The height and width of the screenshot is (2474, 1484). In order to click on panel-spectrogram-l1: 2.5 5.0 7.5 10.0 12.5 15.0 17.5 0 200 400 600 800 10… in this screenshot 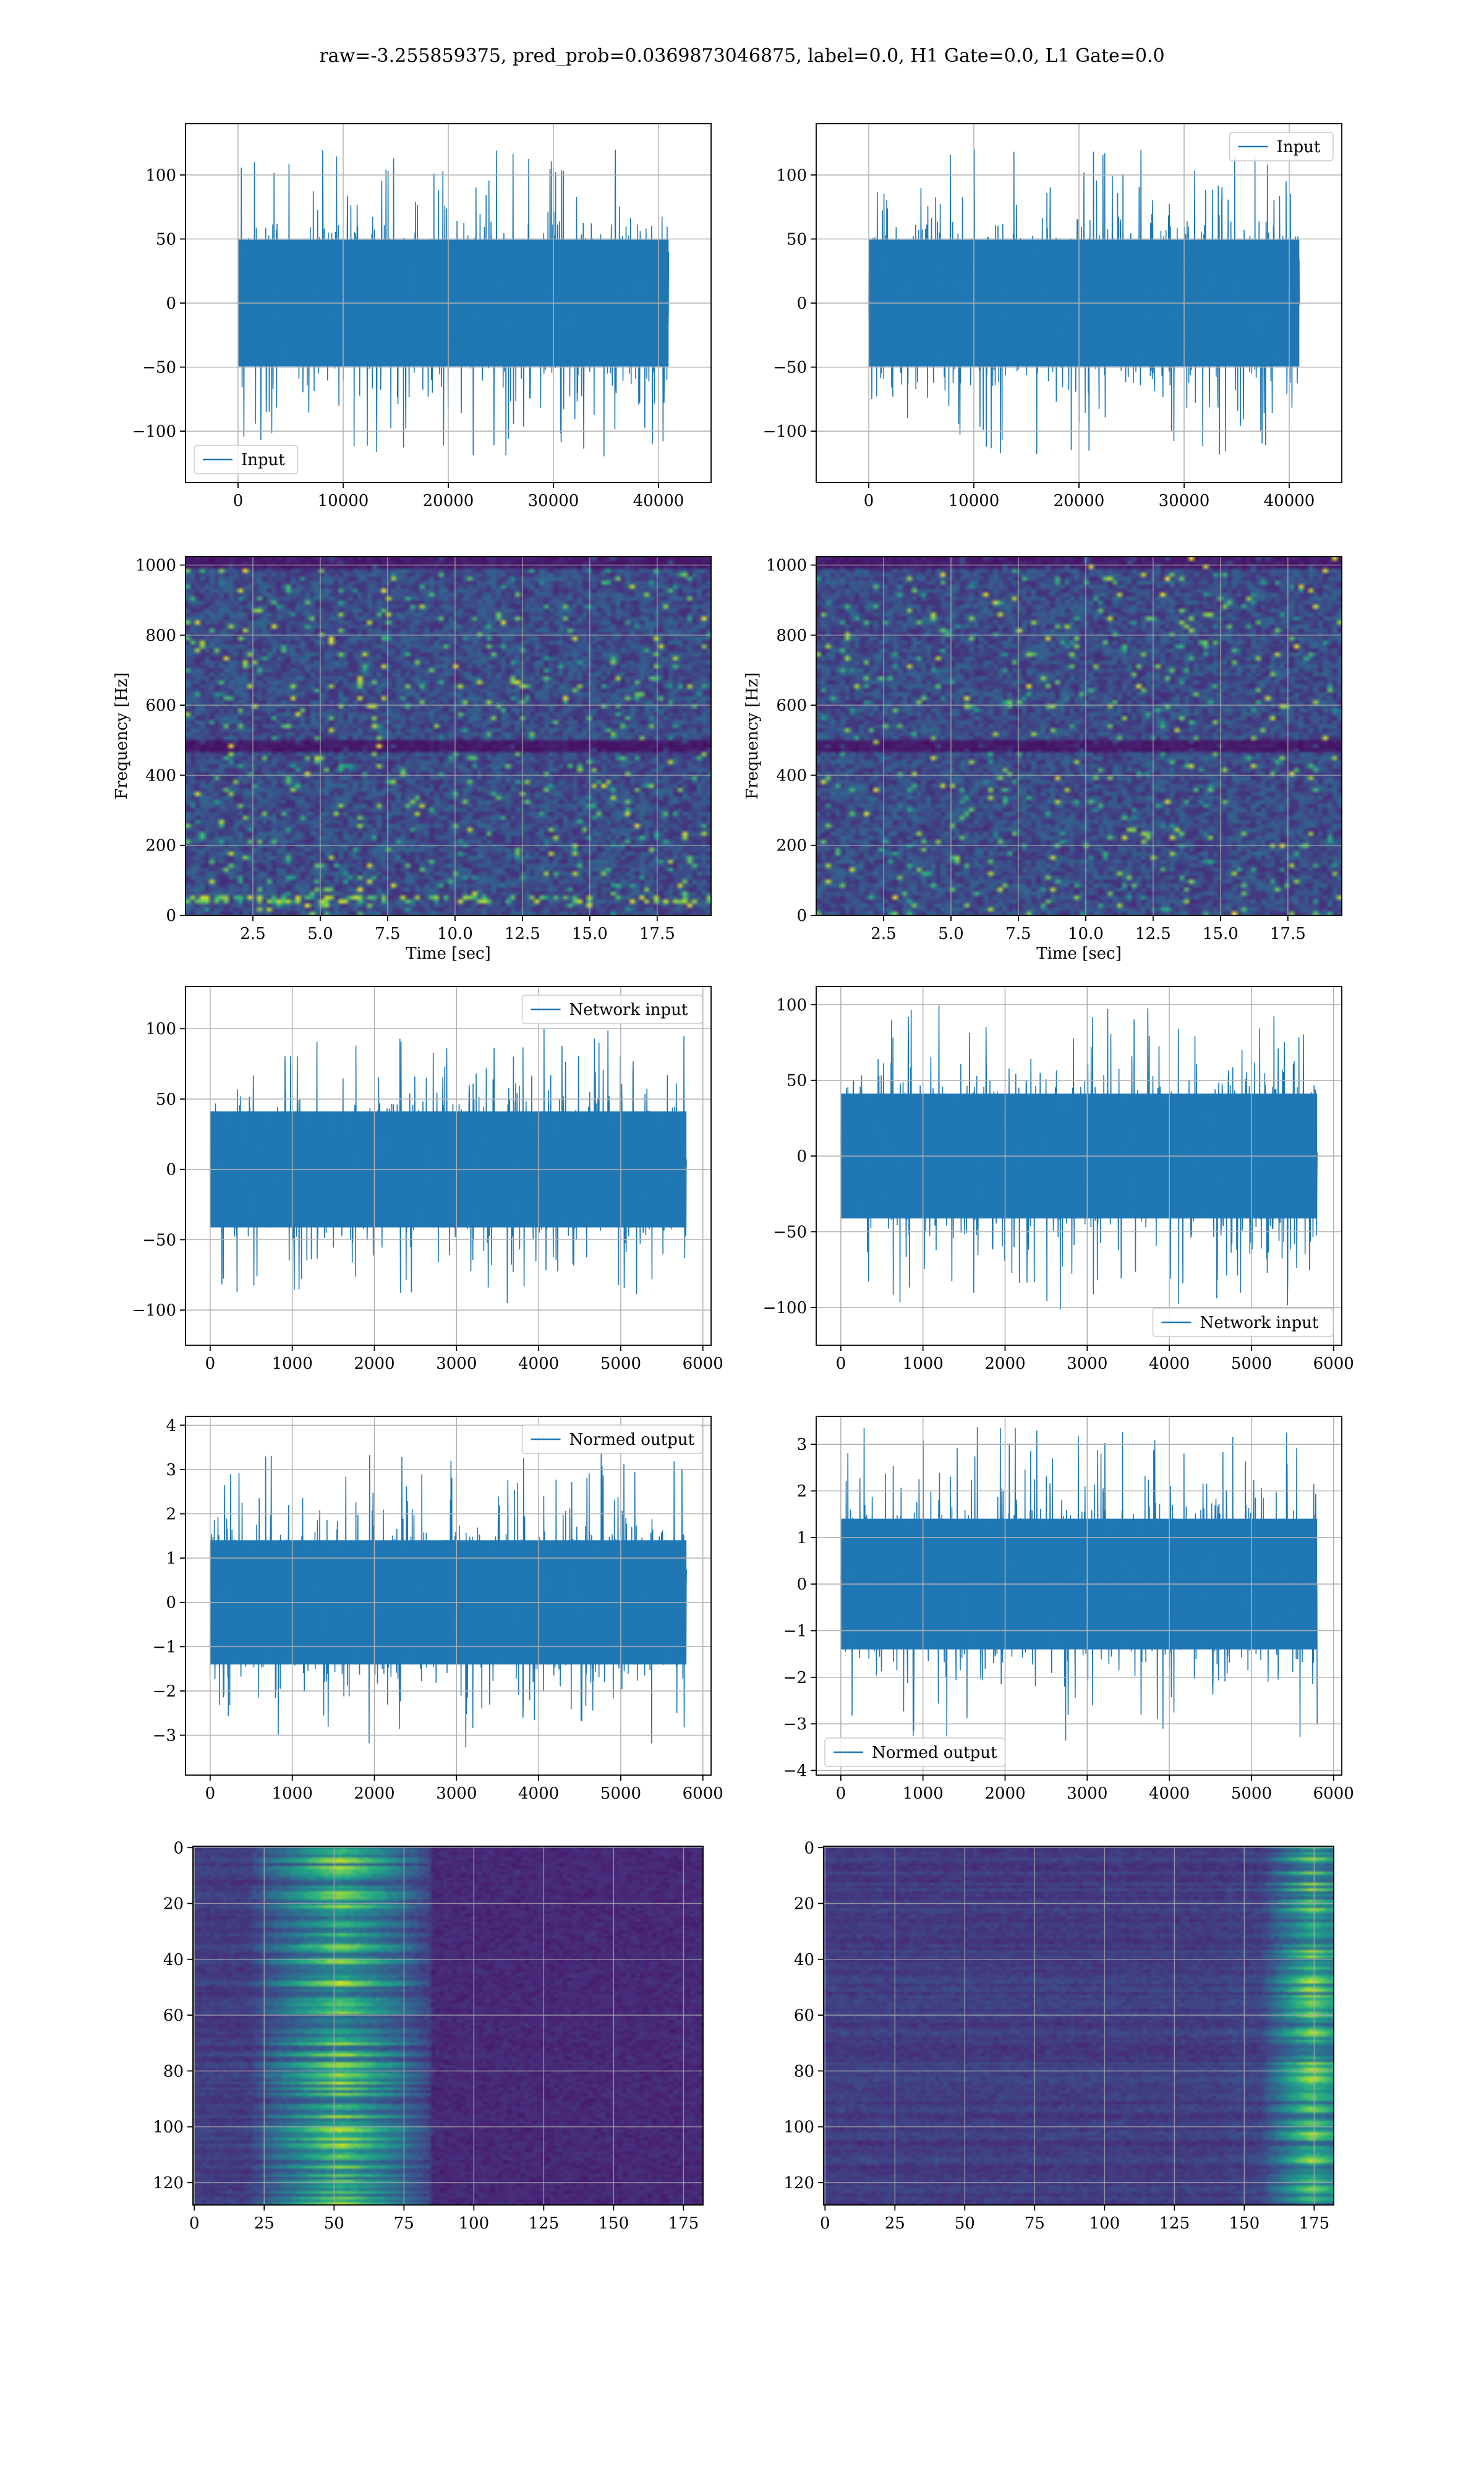, I will do `click(1042, 759)`.